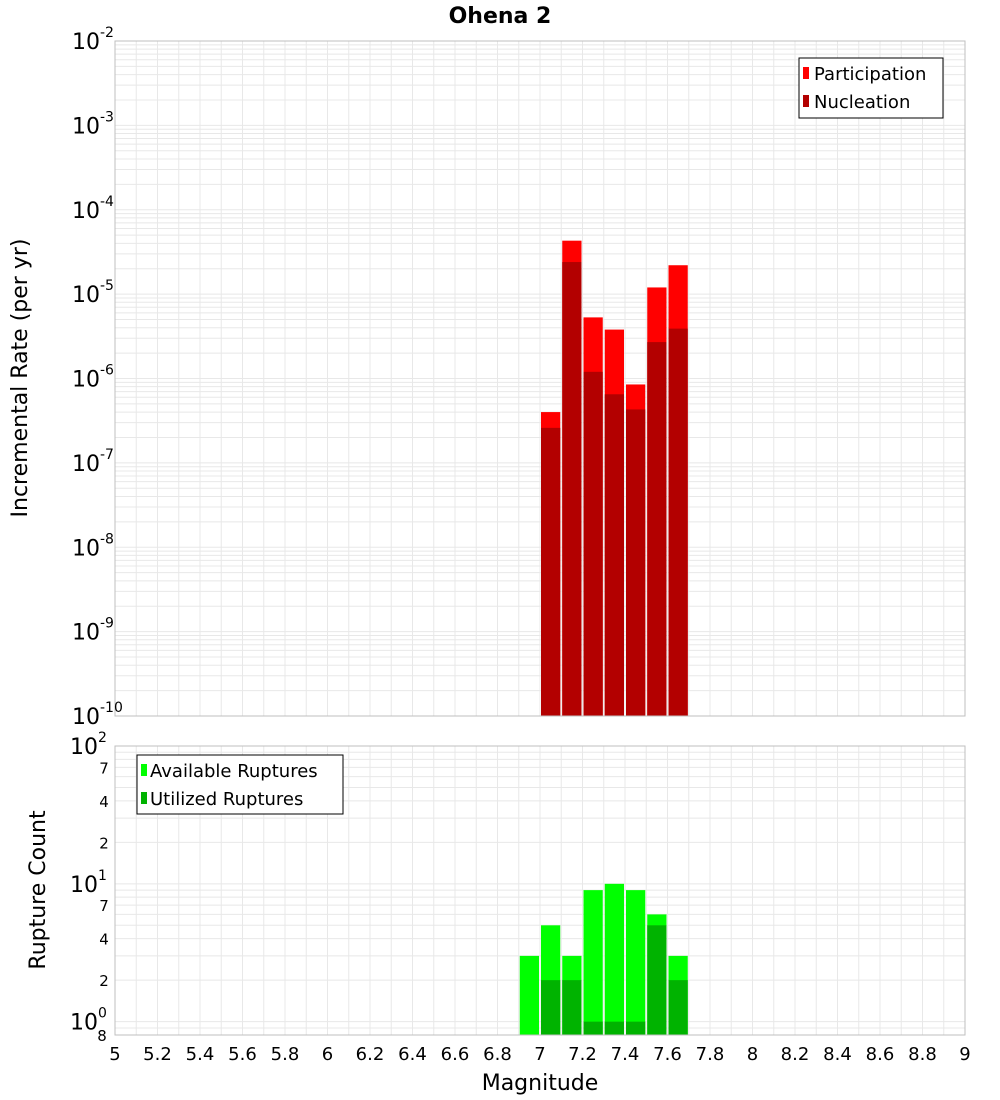  What do you see at coordinates (500, 16) in the screenshot?
I see `chart-title: Ohena 2` at bounding box center [500, 16].